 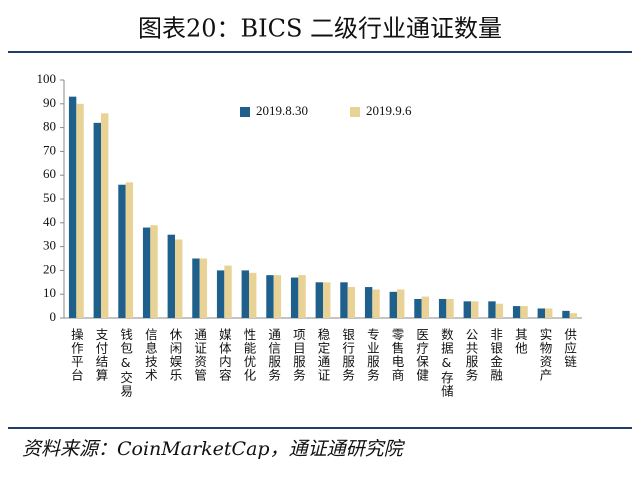 What do you see at coordinates (49, 126) in the screenshot?
I see `y-tick-label: 80` at bounding box center [49, 126].